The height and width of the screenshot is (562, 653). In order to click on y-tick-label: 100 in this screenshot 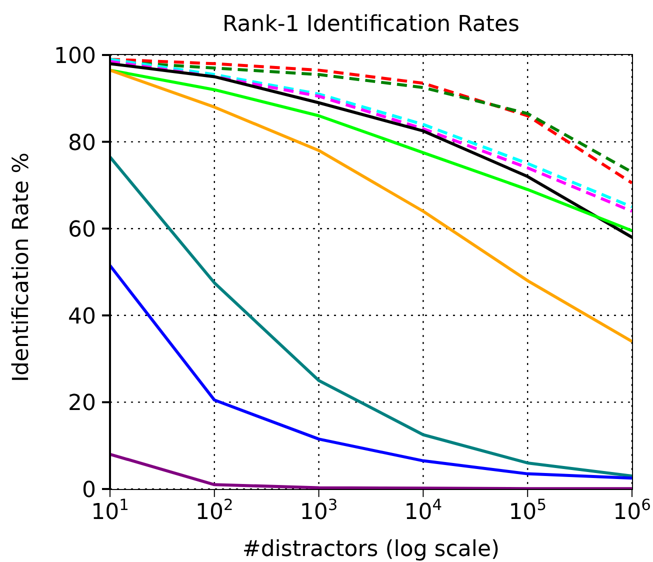, I will do `click(75, 56)`.